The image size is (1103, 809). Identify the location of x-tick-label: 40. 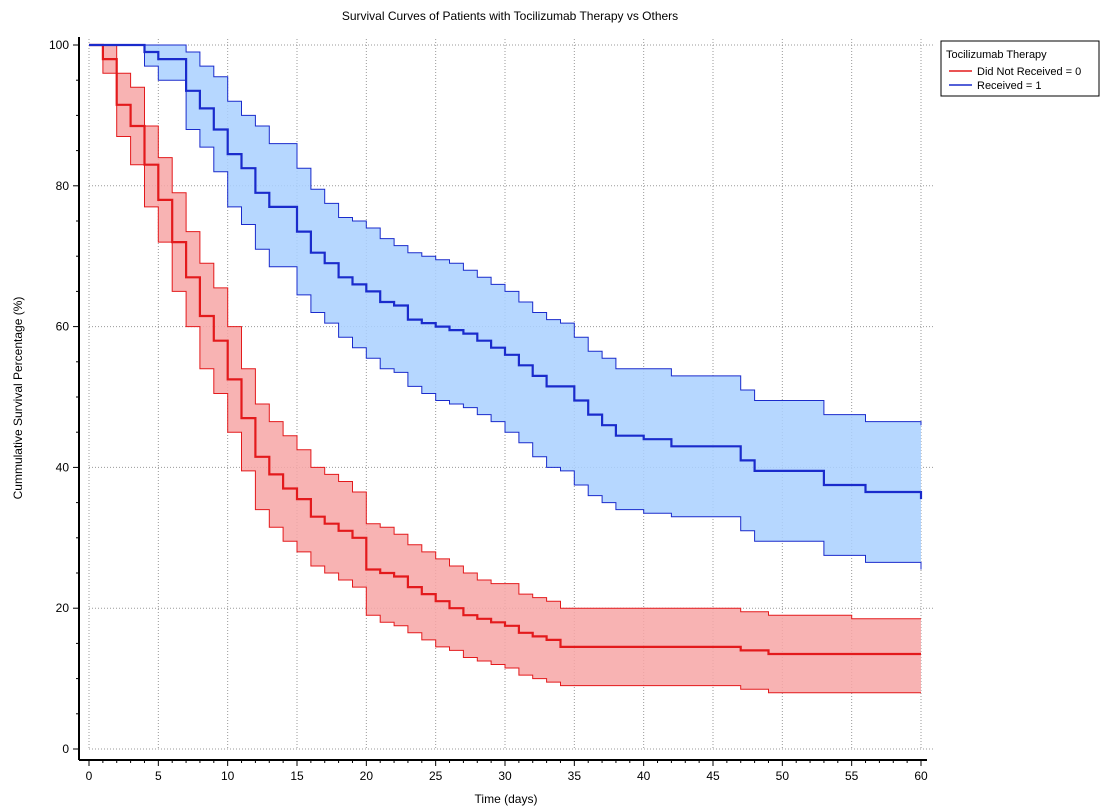
(644, 776).